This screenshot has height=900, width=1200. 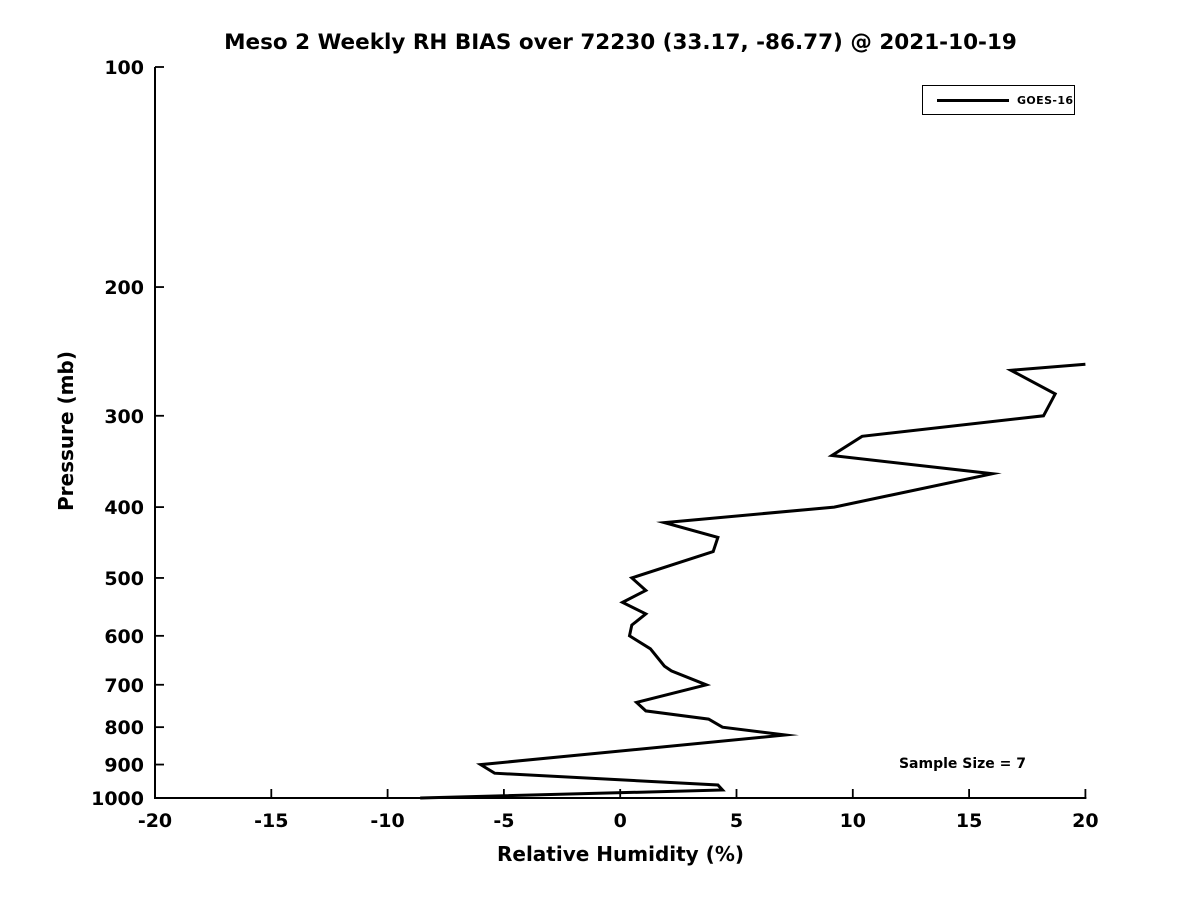 I want to click on x-axis-label: Relative Humidity (%), so click(x=620, y=854).